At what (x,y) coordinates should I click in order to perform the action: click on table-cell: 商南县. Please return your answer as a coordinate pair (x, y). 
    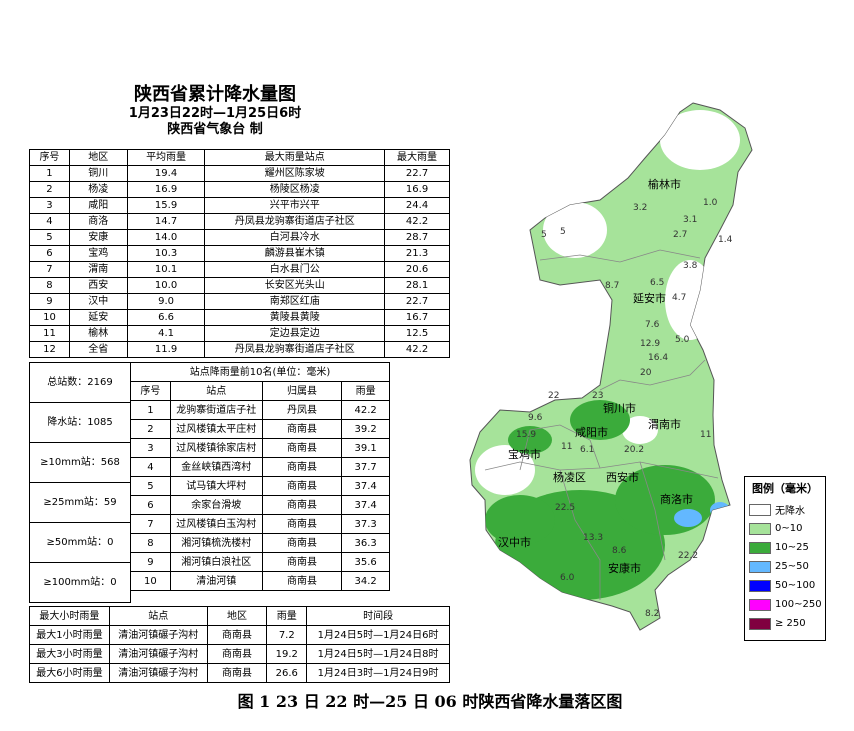
    Looking at the image, I should click on (237, 673).